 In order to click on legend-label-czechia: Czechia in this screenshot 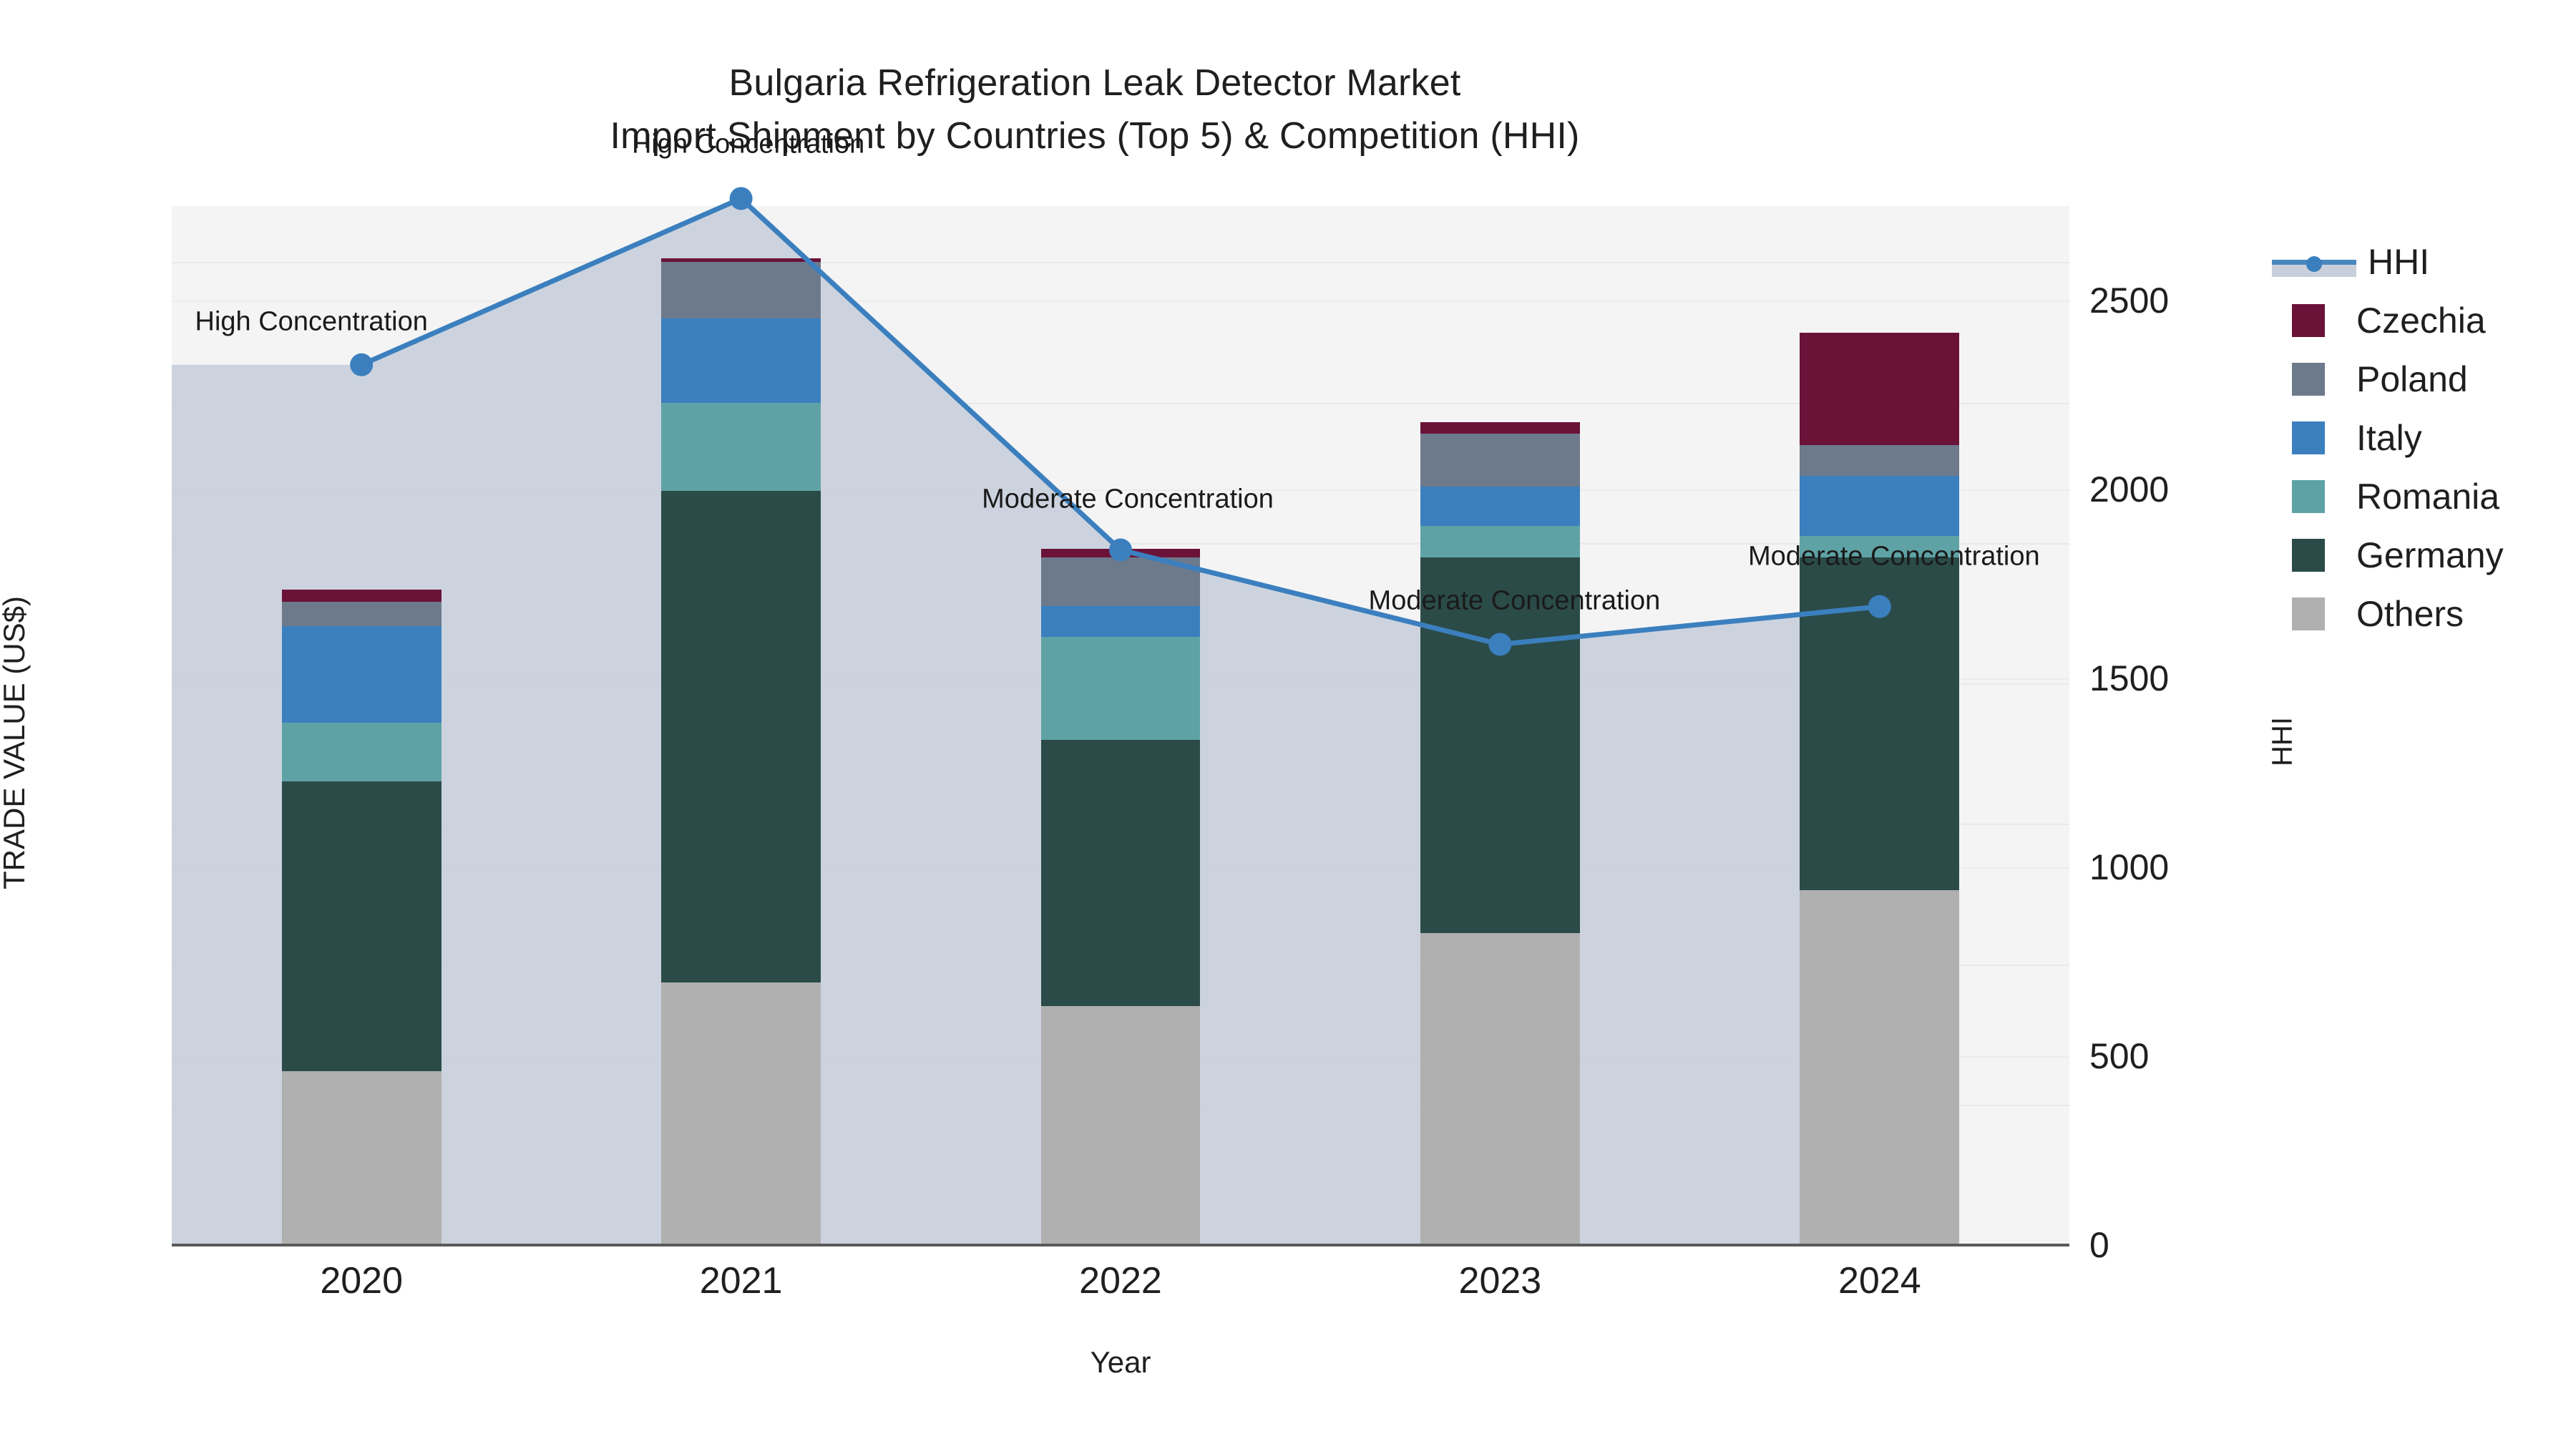, I will do `click(2421, 321)`.